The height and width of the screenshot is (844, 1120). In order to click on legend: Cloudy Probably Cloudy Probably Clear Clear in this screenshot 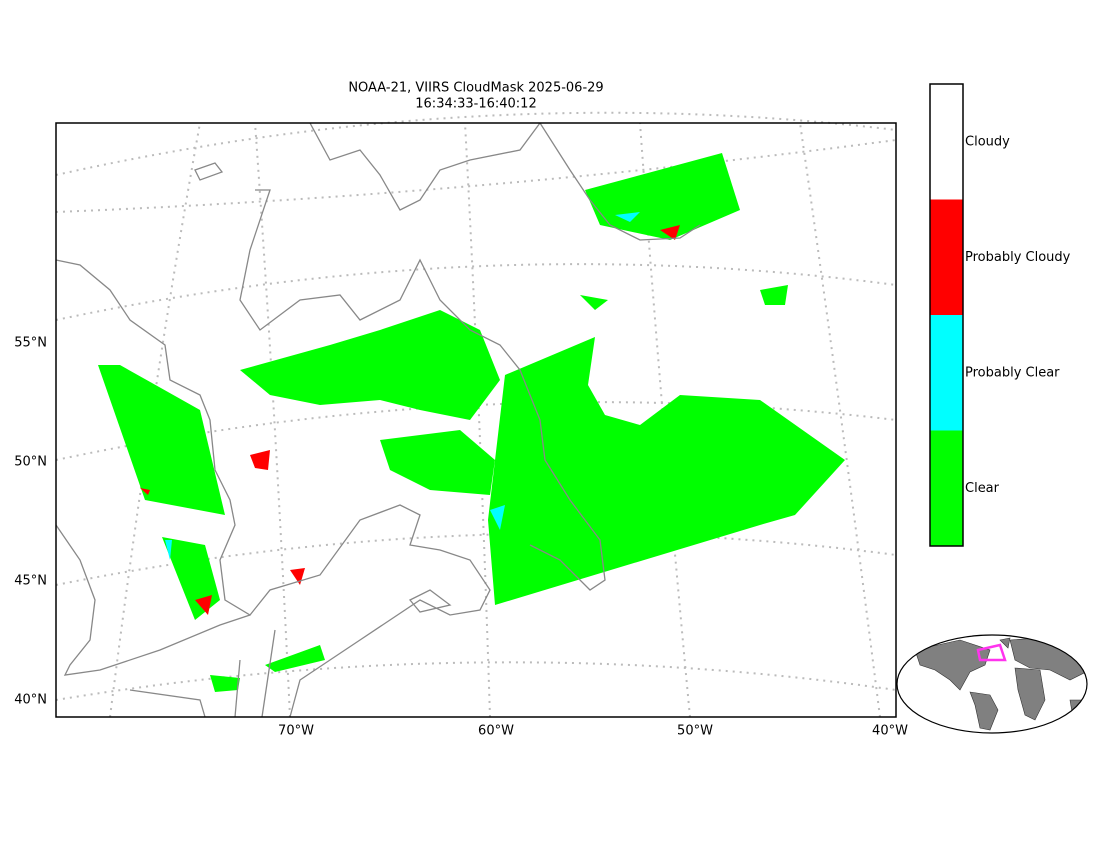, I will do `click(1000, 315)`.